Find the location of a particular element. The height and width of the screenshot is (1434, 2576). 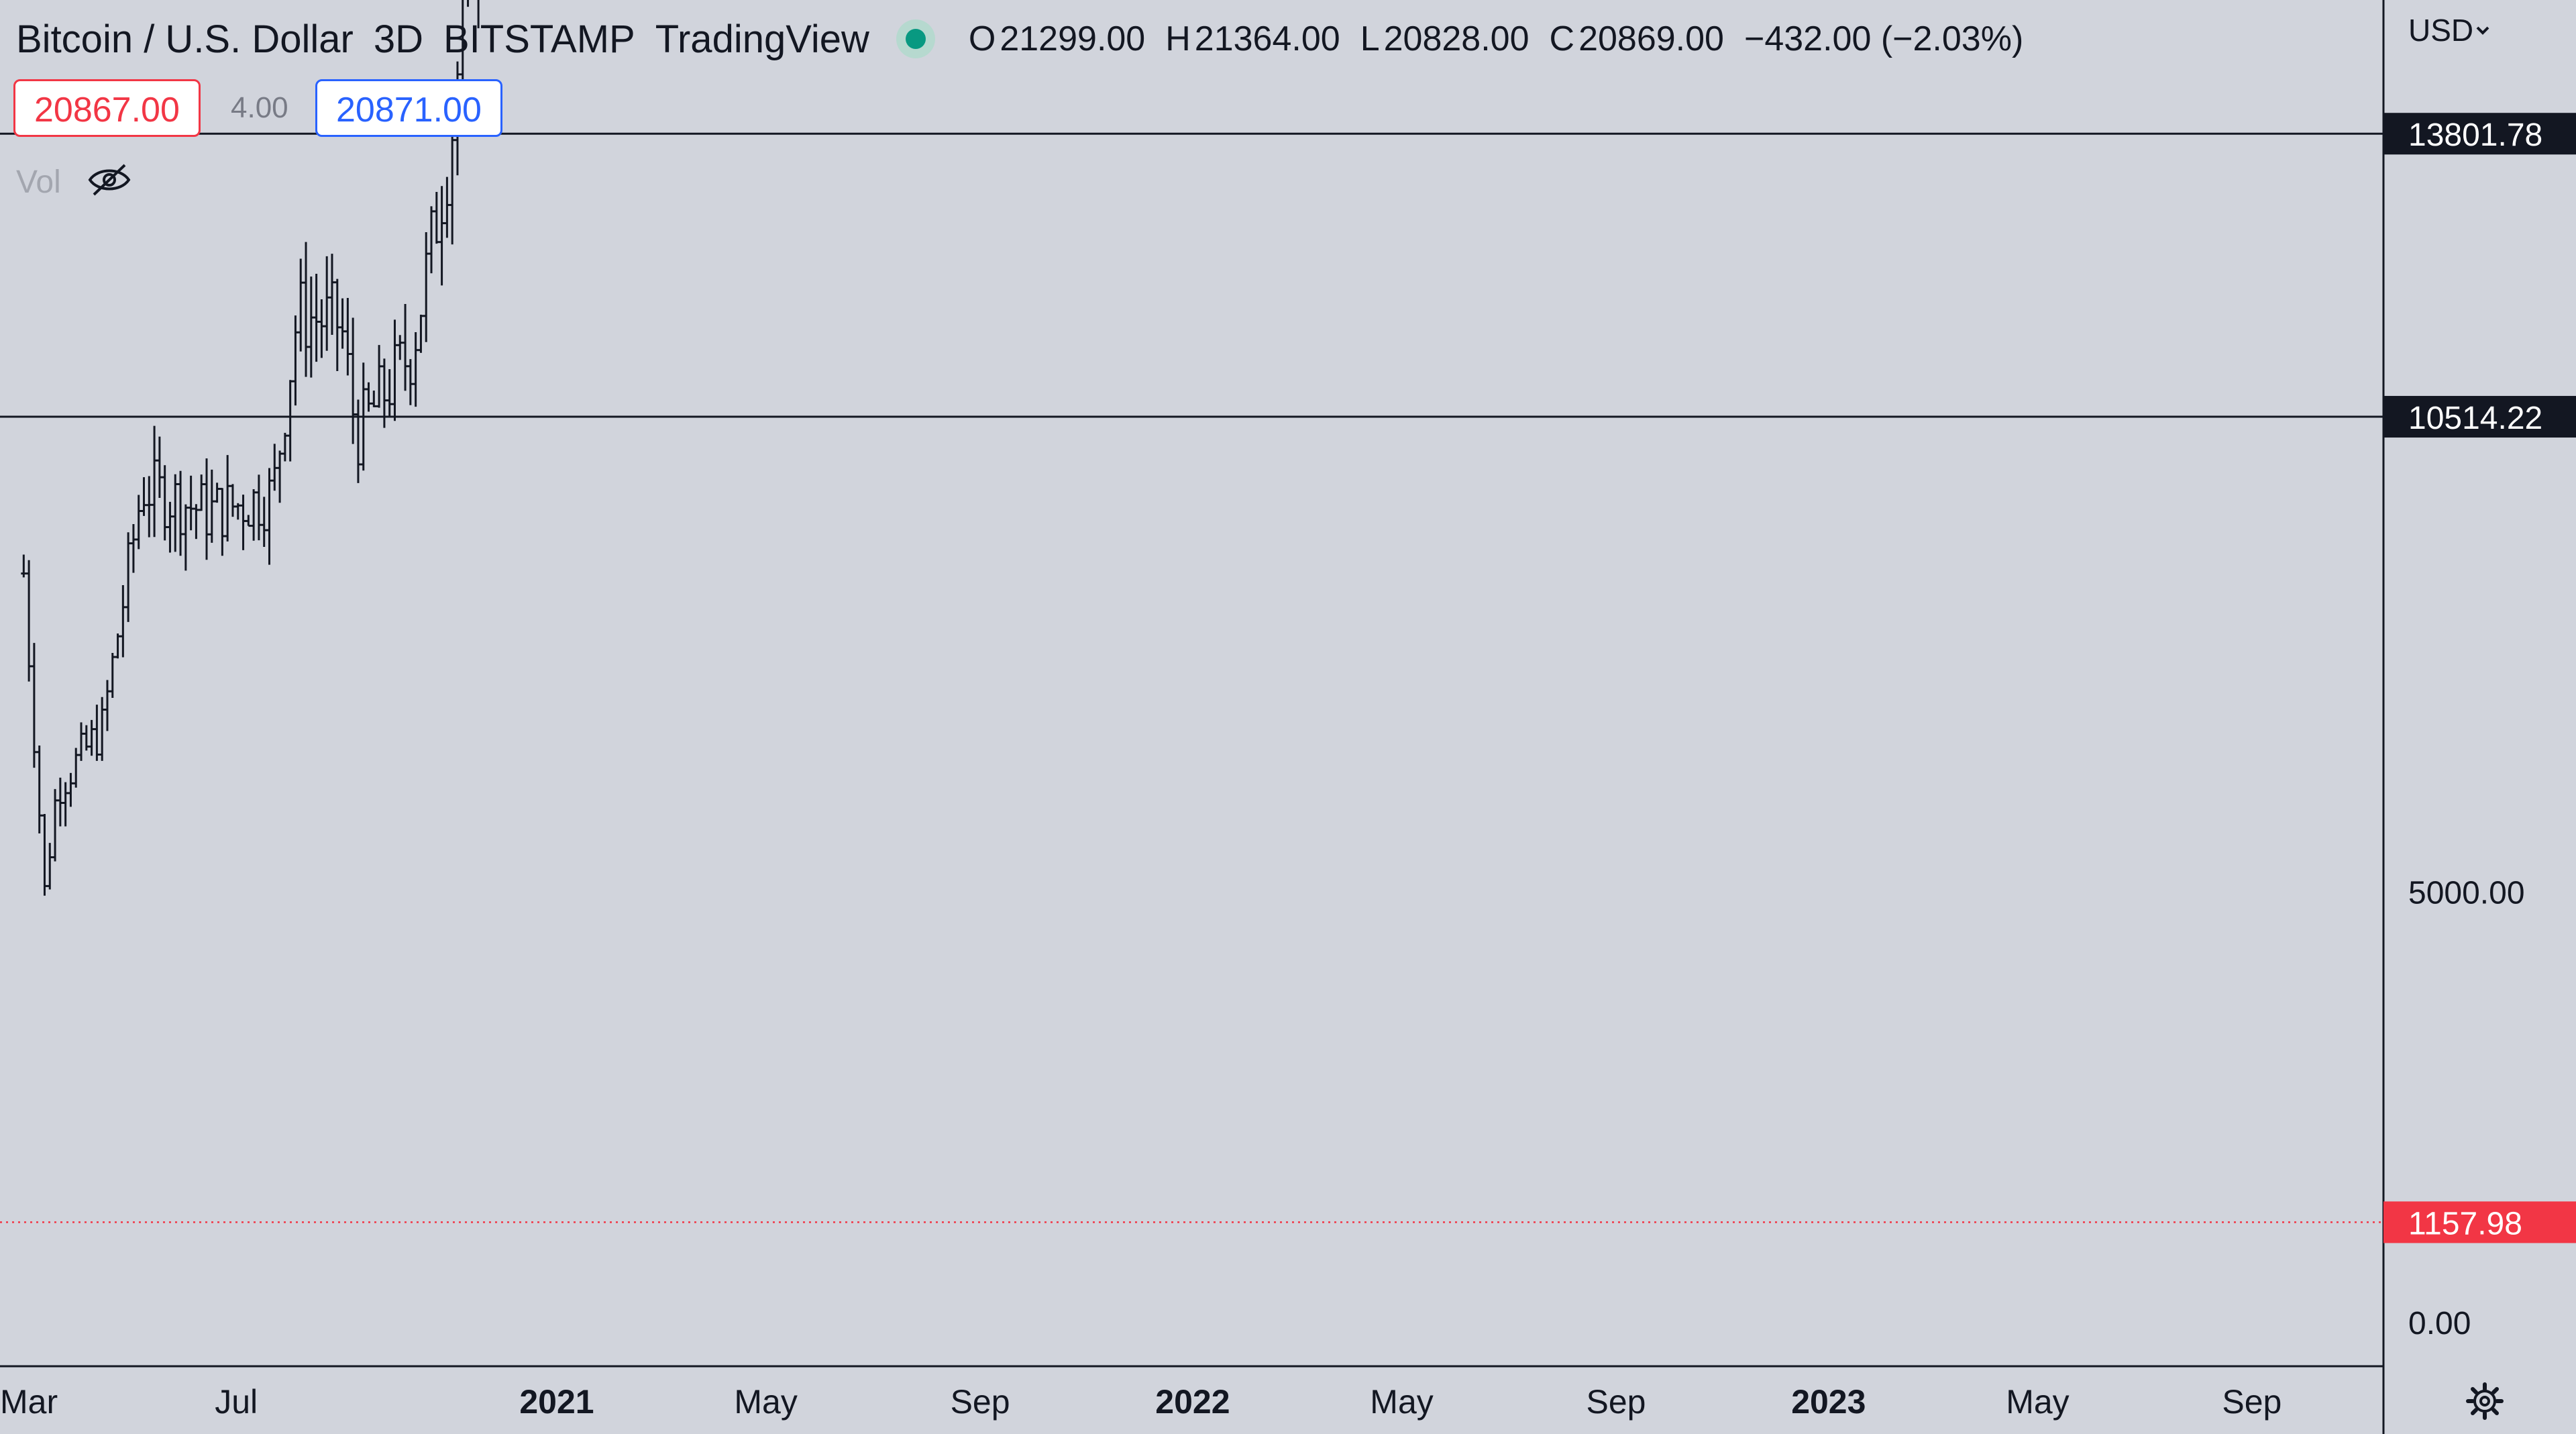

change-value: −432.00 (−2.03%) is located at coordinates (1883, 38).